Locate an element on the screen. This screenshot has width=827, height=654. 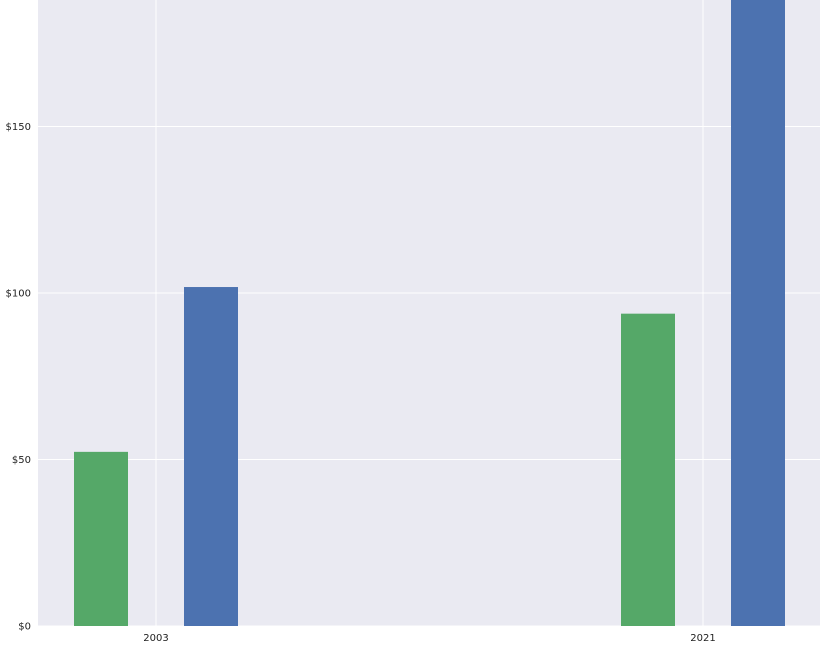
y-tick-label: $0 is located at coordinates (24, 627).